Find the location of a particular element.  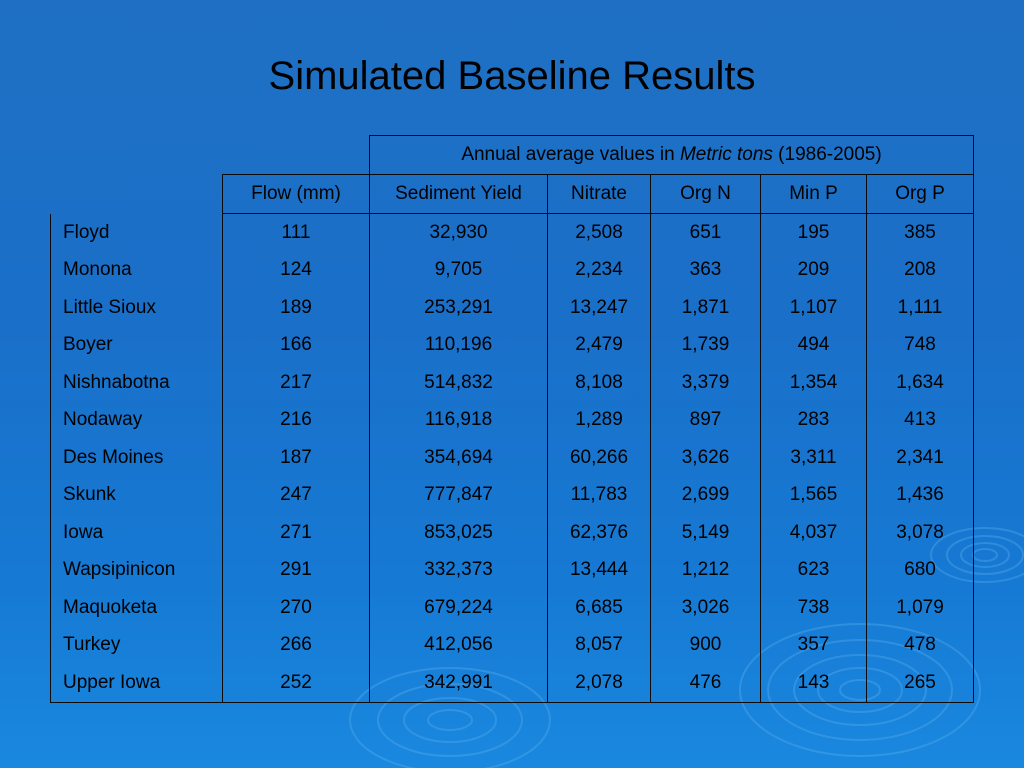

value-cell: 1,436 is located at coordinates (920, 495).